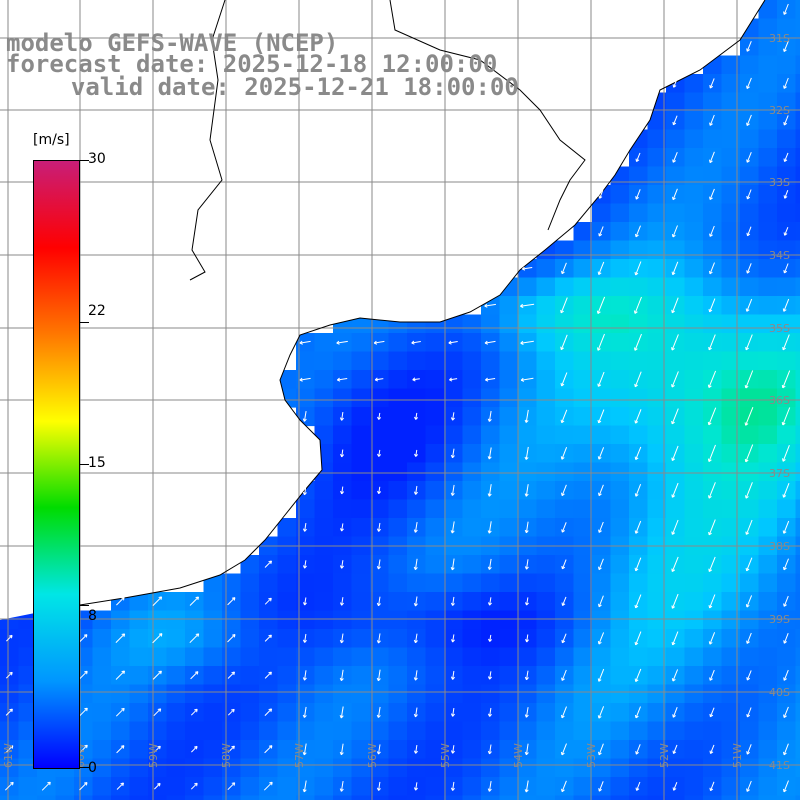 Image resolution: width=800 pixels, height=800 pixels. What do you see at coordinates (779, 765) in the screenshot?
I see `latitude-label: 41S` at bounding box center [779, 765].